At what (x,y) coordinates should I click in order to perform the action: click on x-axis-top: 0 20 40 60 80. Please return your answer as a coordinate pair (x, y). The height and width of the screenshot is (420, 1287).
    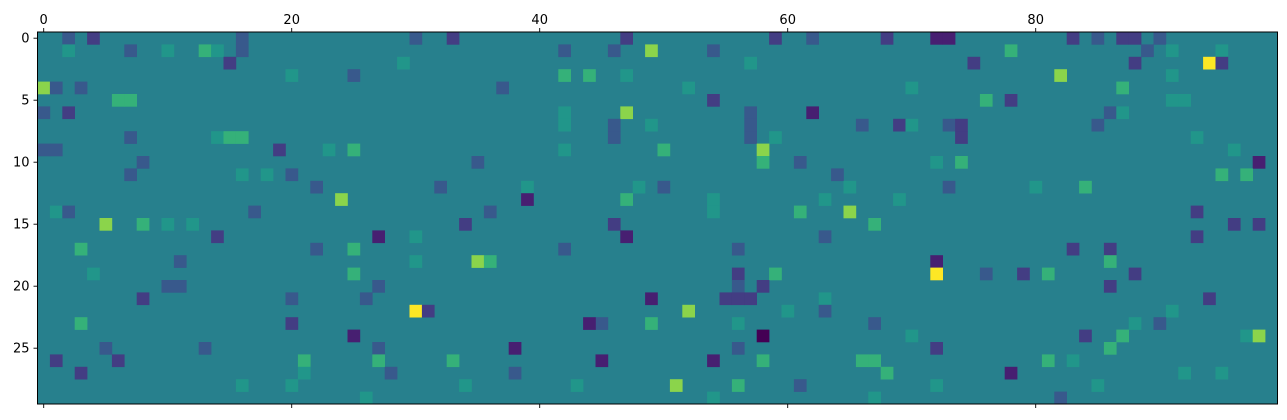
    Looking at the image, I should click on (542, 22).